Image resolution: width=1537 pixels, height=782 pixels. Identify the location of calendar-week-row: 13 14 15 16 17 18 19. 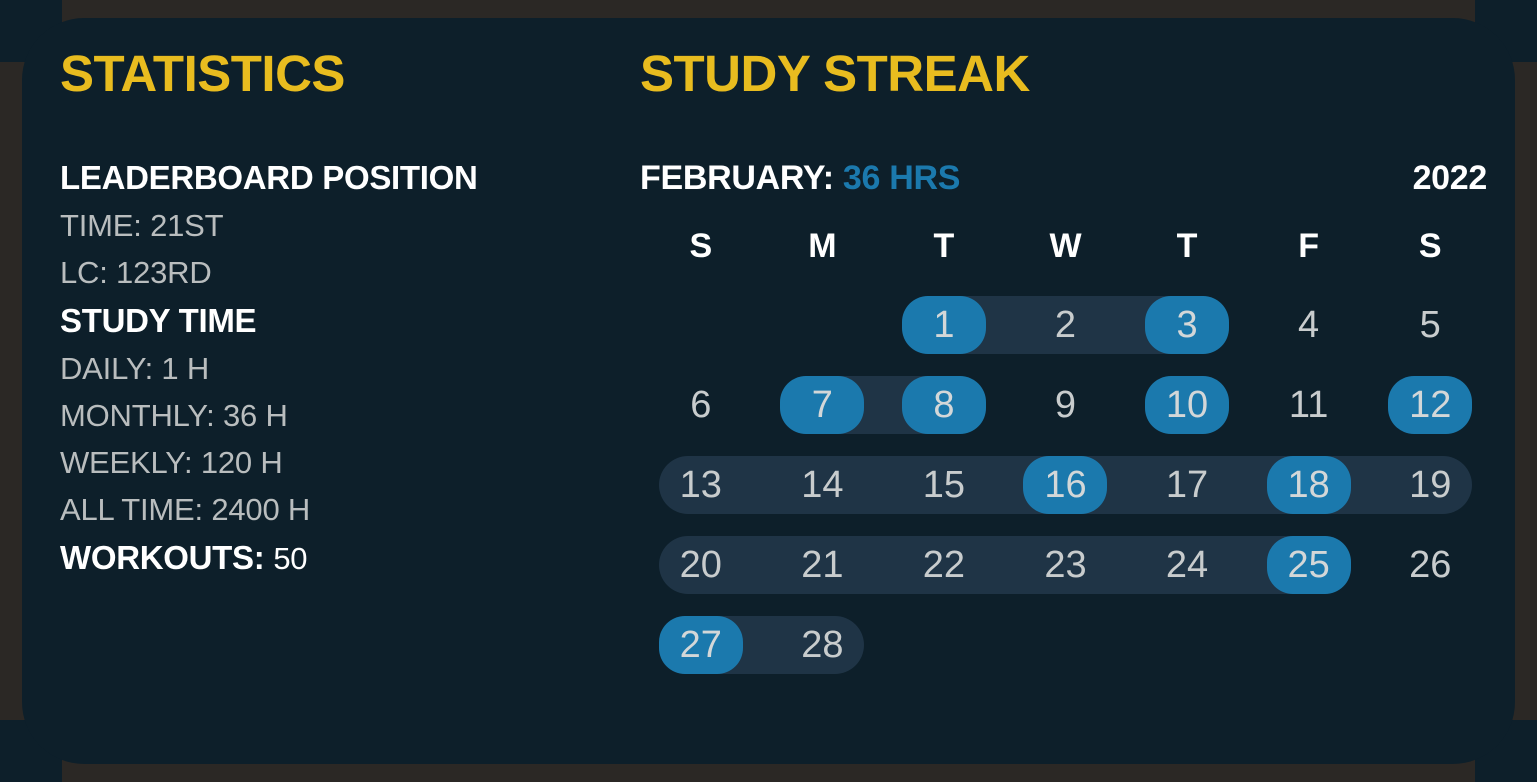
(1065, 485).